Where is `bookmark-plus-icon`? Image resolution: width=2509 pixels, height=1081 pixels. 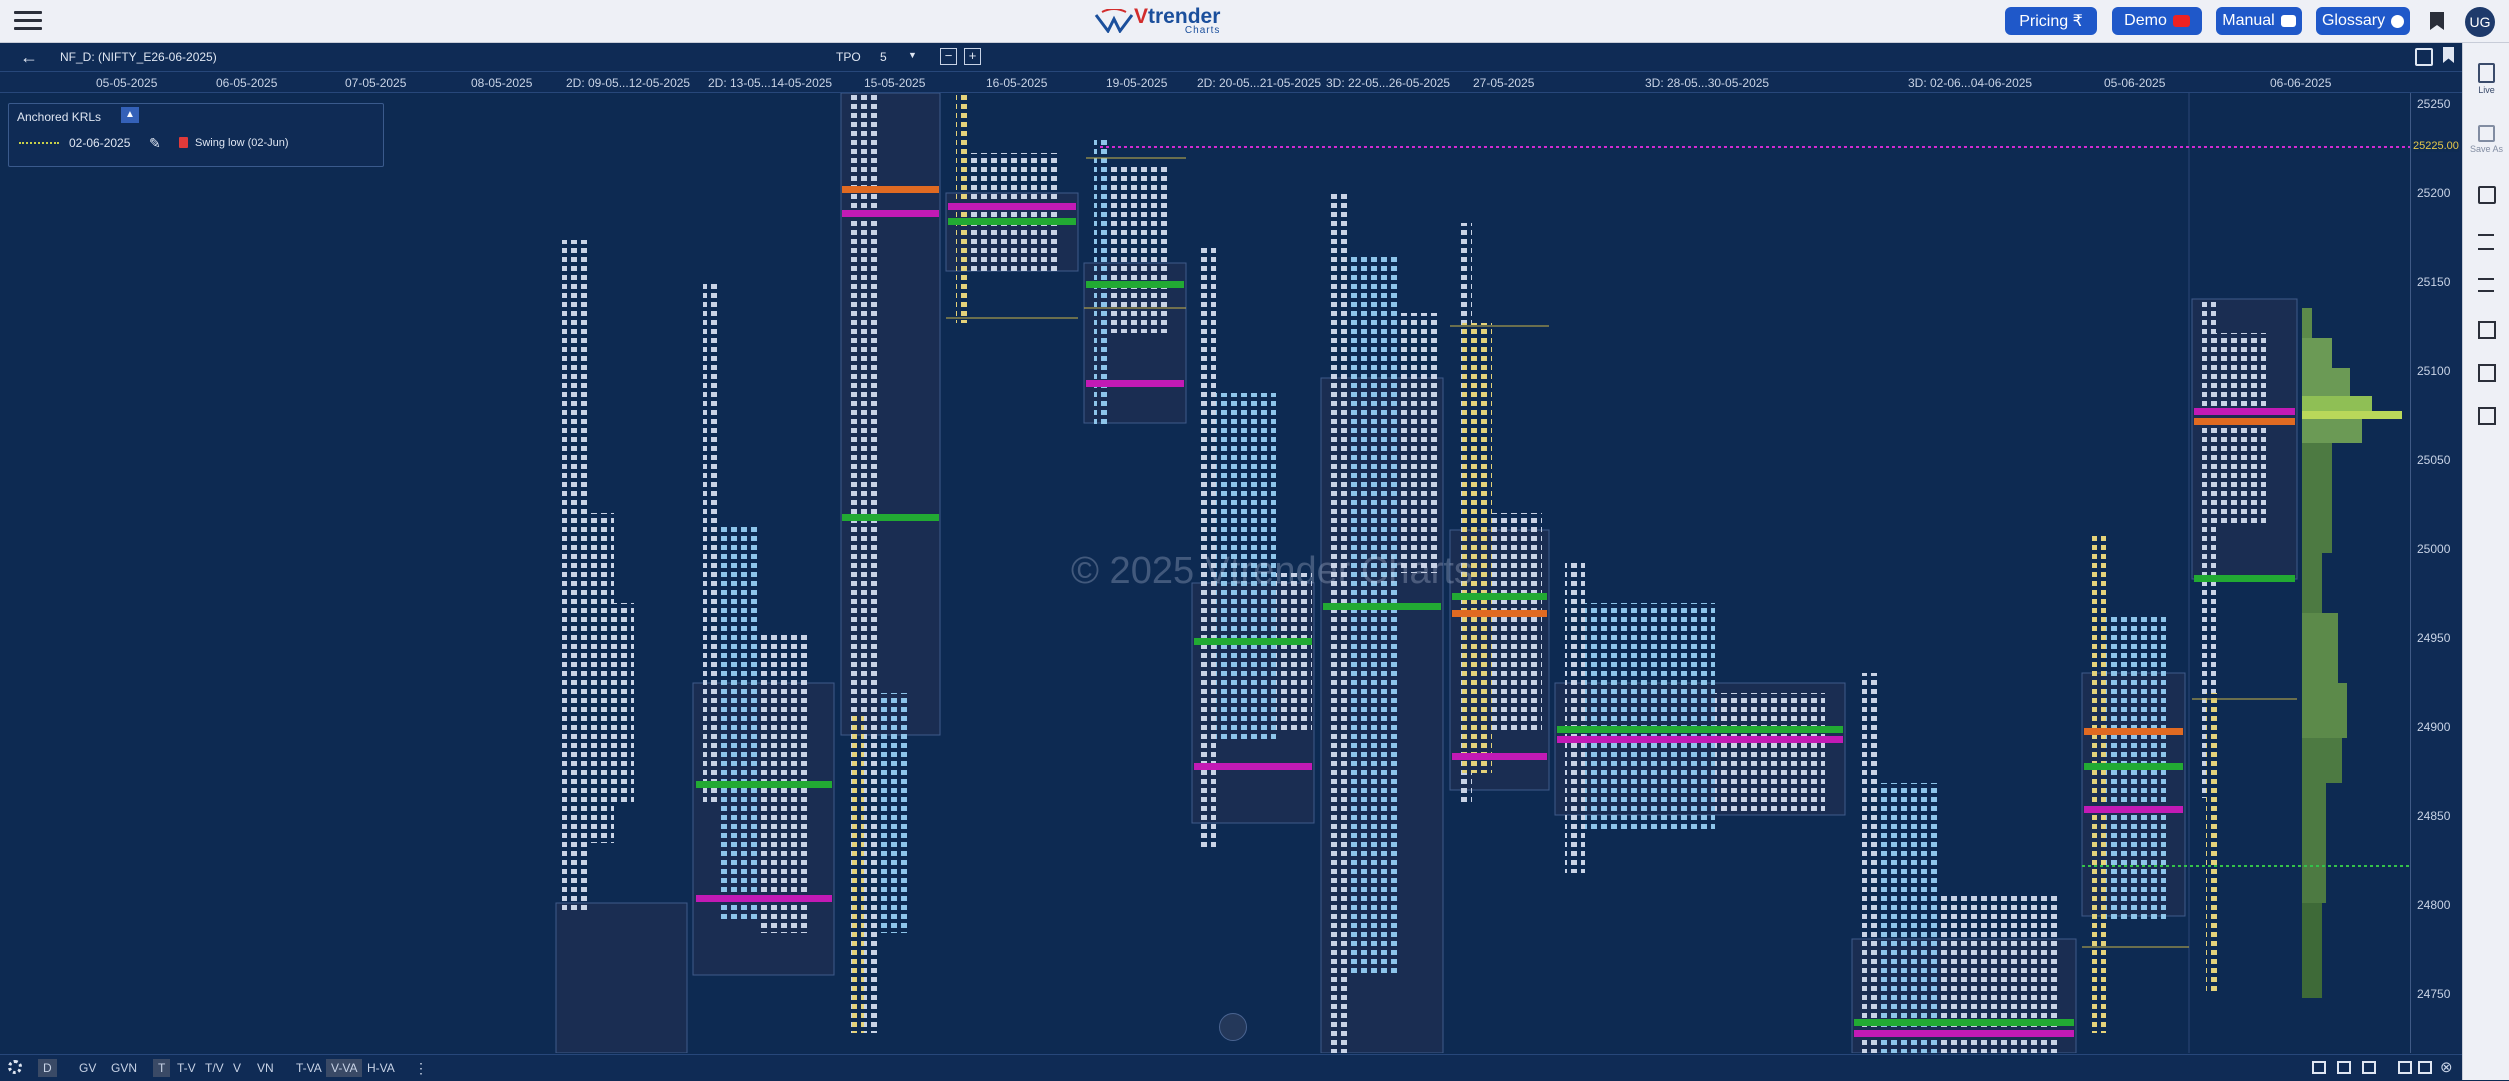
bookmark-plus-icon is located at coordinates (2448, 55).